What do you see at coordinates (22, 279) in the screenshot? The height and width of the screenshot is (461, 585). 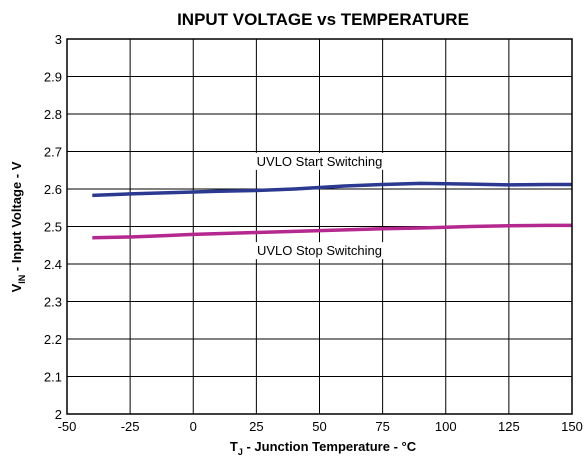 I see `y-axis-label-sub: IN` at bounding box center [22, 279].